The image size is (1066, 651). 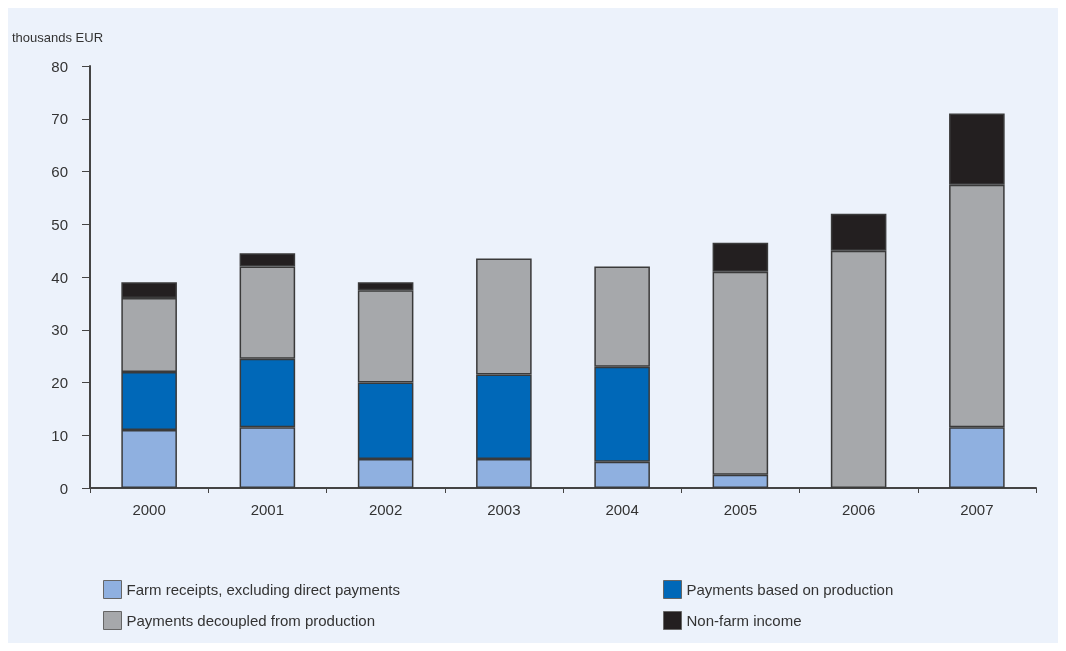 What do you see at coordinates (59, 382) in the screenshot?
I see `y-tick-label: 20` at bounding box center [59, 382].